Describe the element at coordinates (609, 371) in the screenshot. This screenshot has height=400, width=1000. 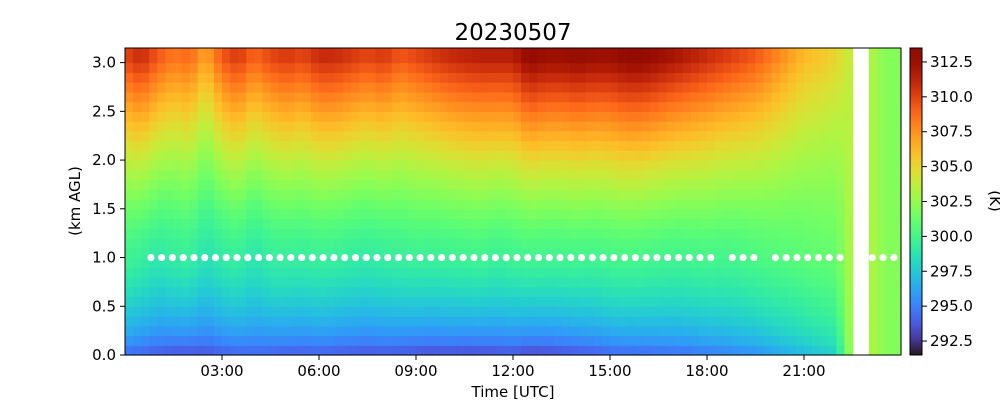
I see `x-tick-label: 15:00` at that location.